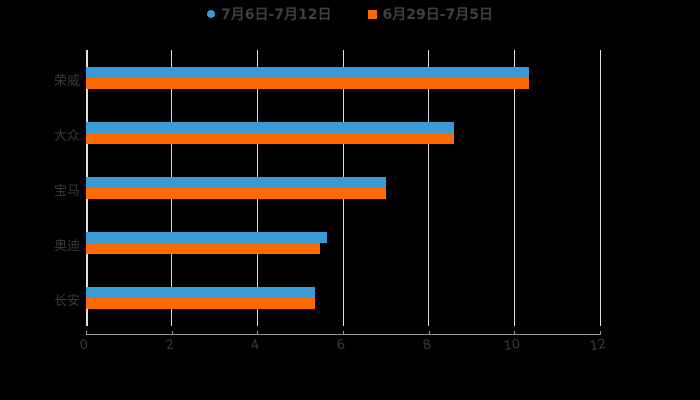  What do you see at coordinates (66, 301) in the screenshot?
I see `y-category-label: 长安` at bounding box center [66, 301].